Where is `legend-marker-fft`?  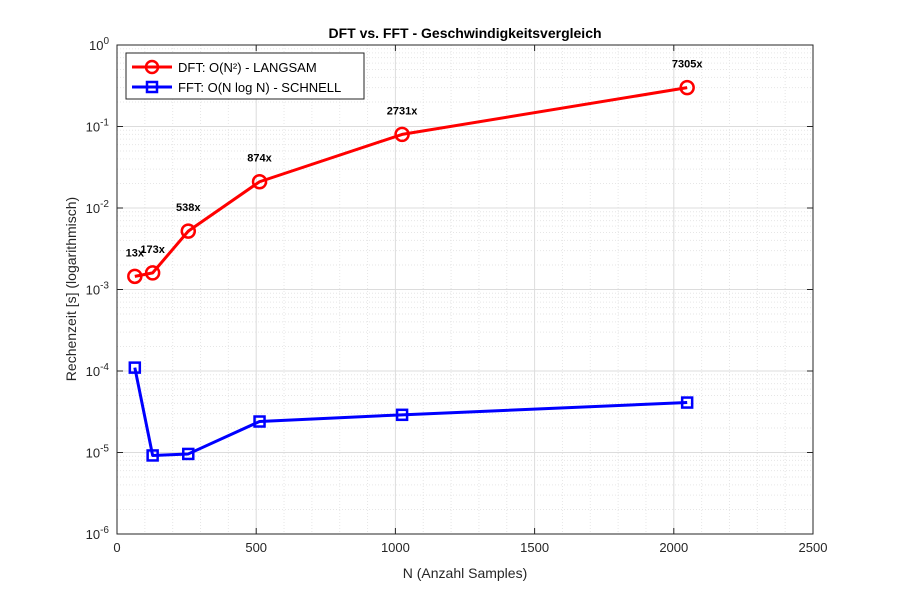
legend-marker-fft is located at coordinates (152, 87).